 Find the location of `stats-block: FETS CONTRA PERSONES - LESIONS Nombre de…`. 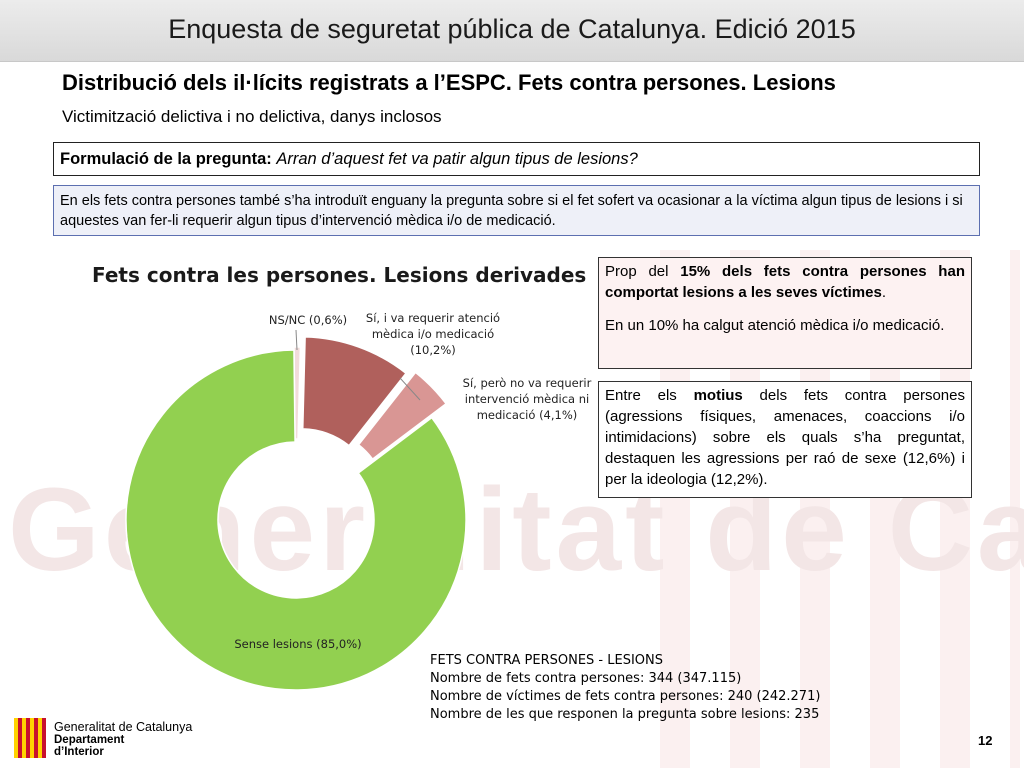

stats-block: FETS CONTRA PERSONES - LESIONS Nombre de… is located at coordinates (625, 688).